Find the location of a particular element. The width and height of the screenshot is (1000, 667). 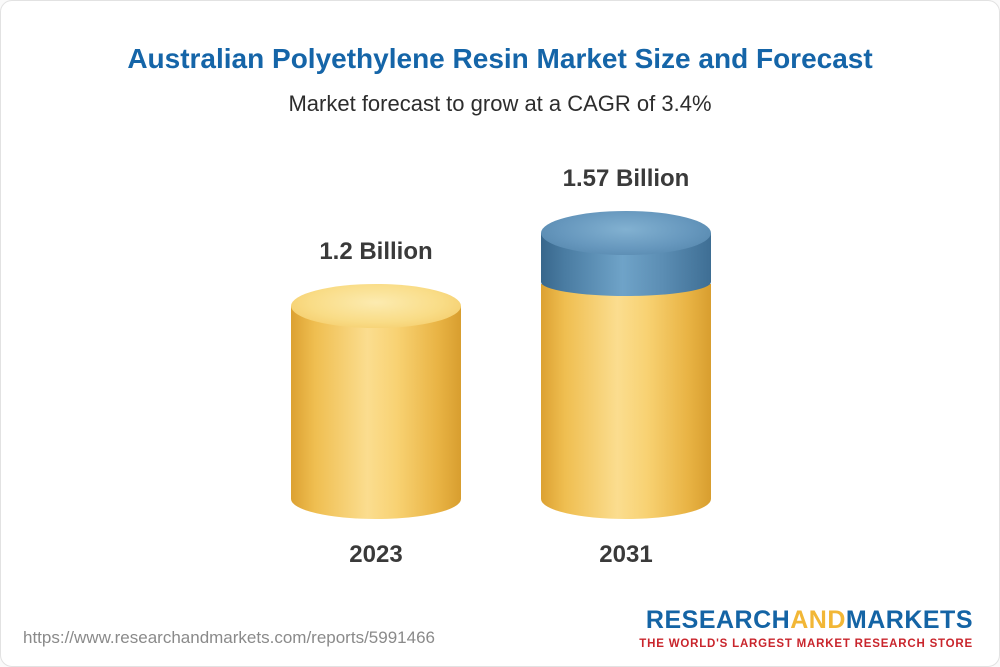

logo-word-research: RESEARCH is located at coordinates (718, 620).